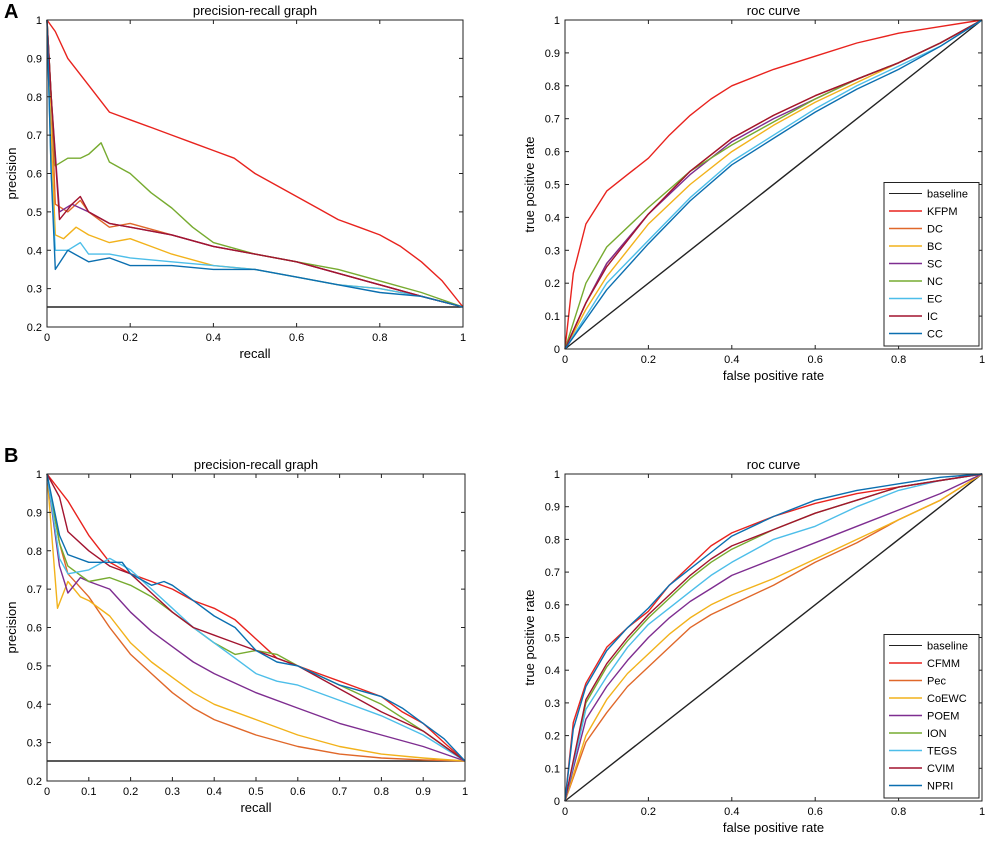  What do you see at coordinates (931, 716) in the screenshot?
I see `legend: baseline CFMM Pec CoEWC POEM ION TEGS CVIM NPRI` at bounding box center [931, 716].